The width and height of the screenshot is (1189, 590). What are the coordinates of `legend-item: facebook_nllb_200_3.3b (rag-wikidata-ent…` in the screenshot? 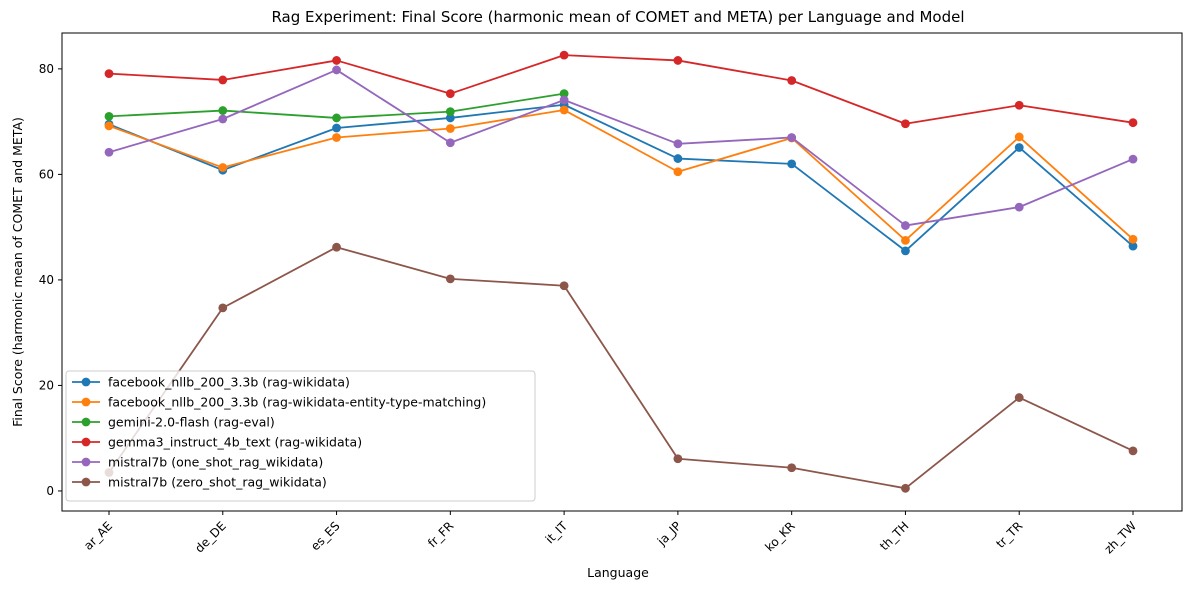 It's located at (279, 402).